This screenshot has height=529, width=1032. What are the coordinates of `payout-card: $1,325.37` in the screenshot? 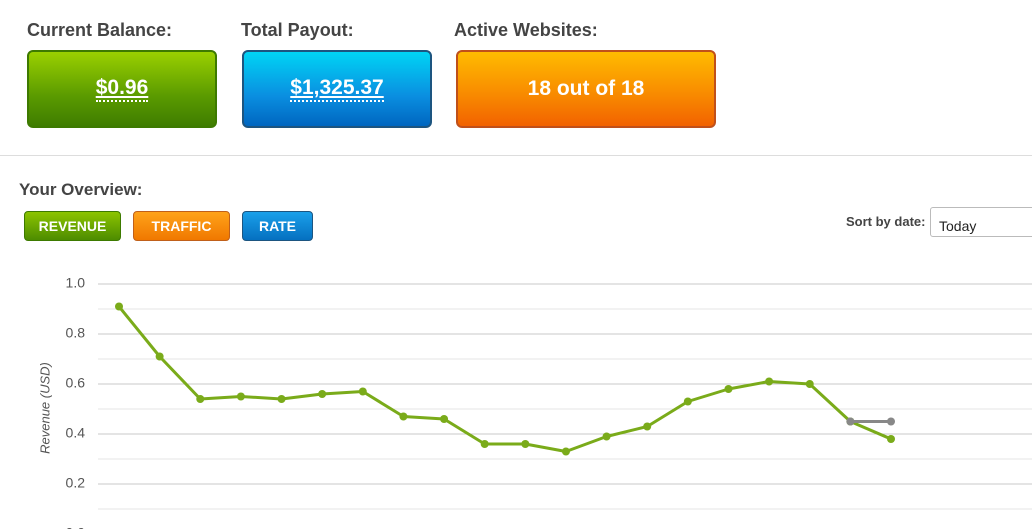 It's located at (337, 89).